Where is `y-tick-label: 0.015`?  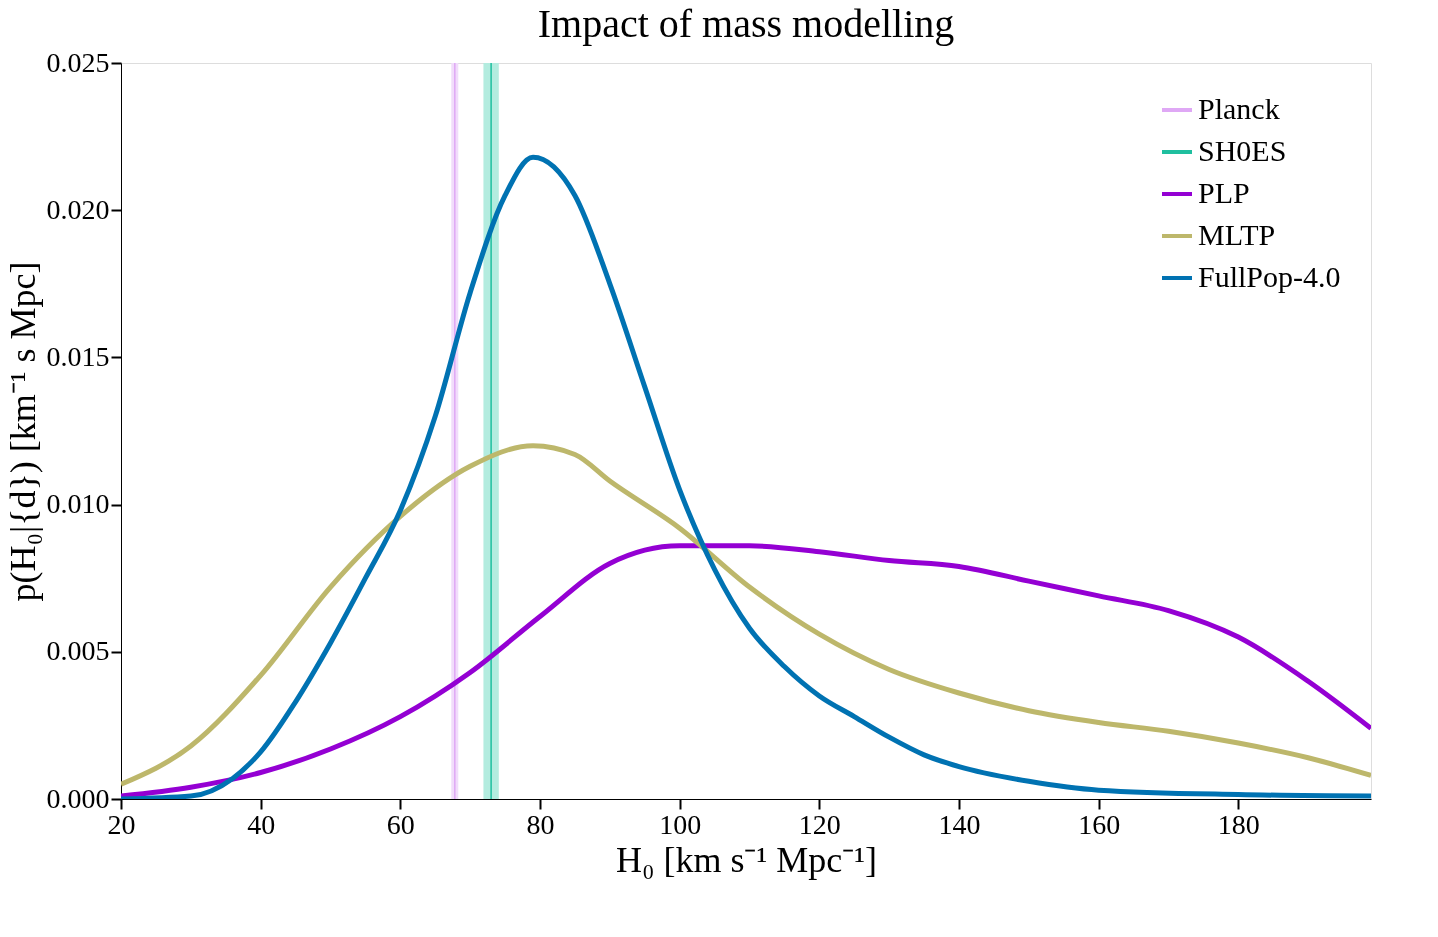 y-tick-label: 0.015 is located at coordinates (78, 356).